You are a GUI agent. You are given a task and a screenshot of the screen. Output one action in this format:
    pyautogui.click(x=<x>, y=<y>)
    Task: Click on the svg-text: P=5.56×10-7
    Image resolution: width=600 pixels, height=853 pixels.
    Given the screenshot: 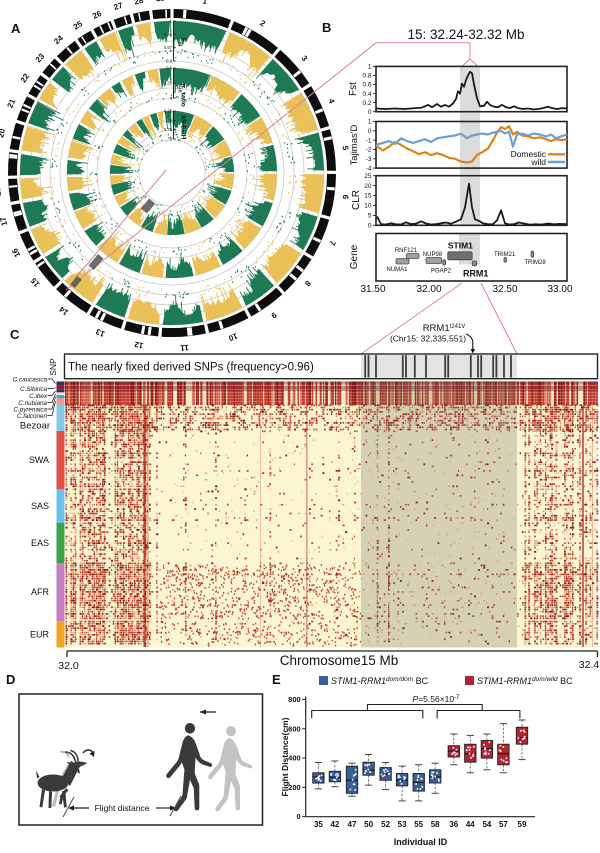 What is the action you would take?
    pyautogui.click(x=437, y=699)
    